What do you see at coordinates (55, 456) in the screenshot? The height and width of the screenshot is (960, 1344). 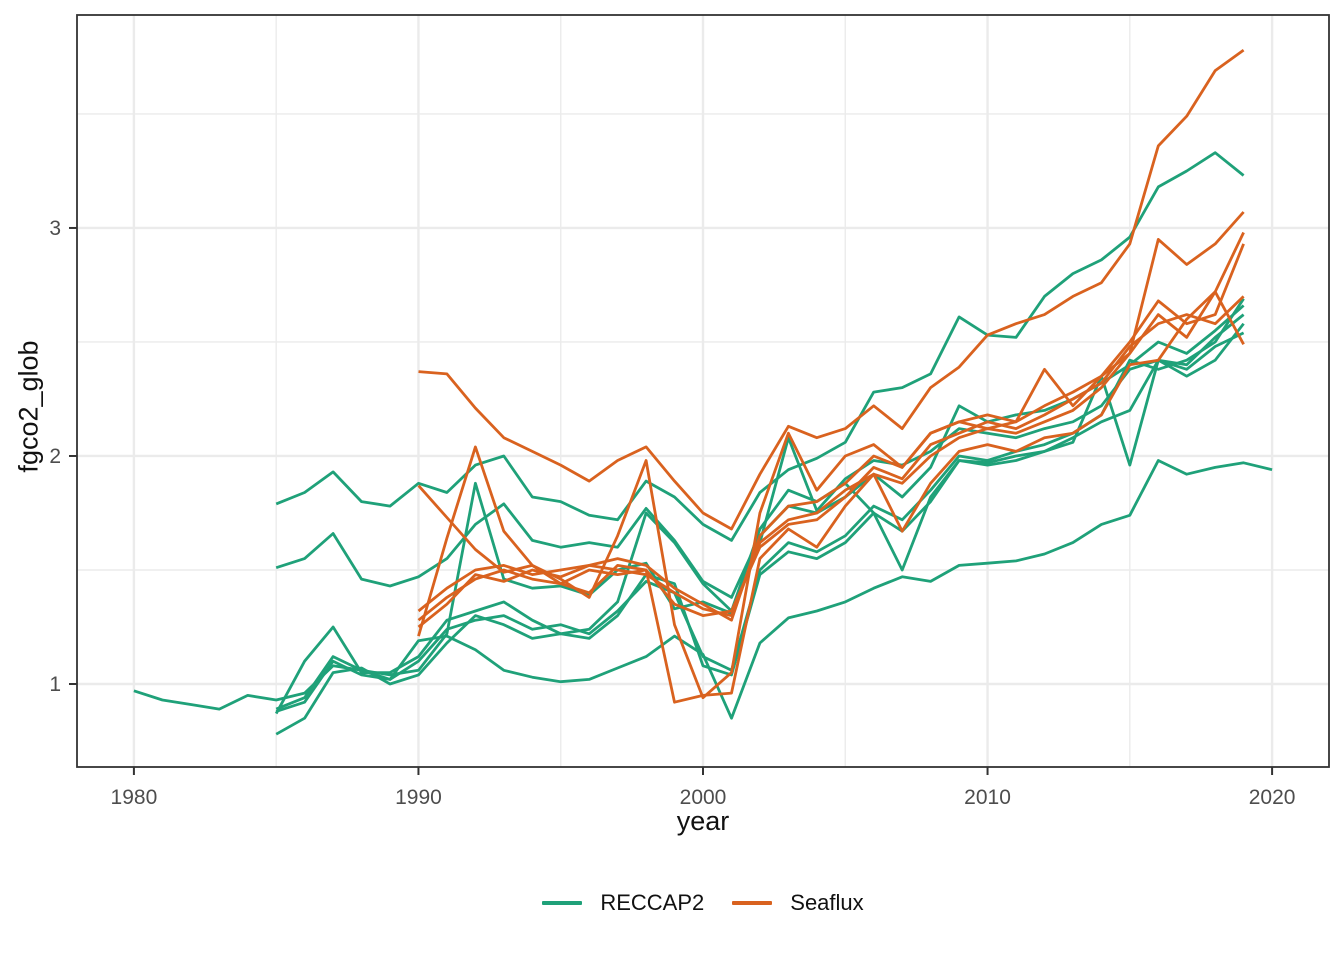 I see `y-tick-label: 2` at bounding box center [55, 456].